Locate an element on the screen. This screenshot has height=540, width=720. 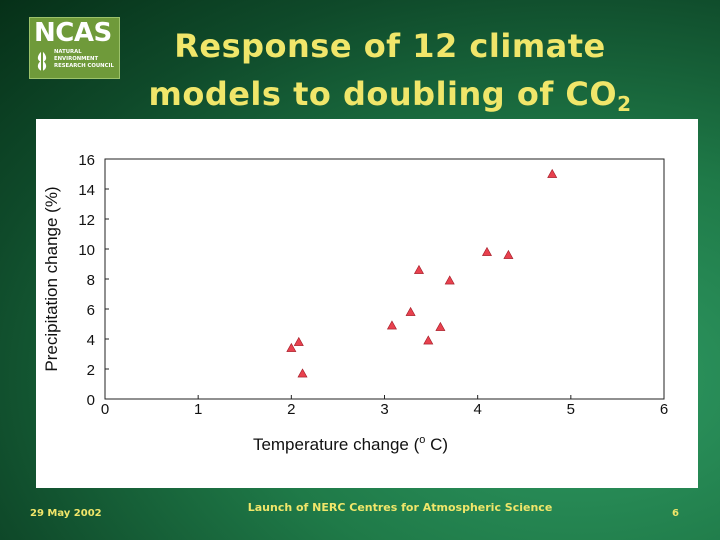
y-tick-label: 16 is located at coordinates (86, 160).